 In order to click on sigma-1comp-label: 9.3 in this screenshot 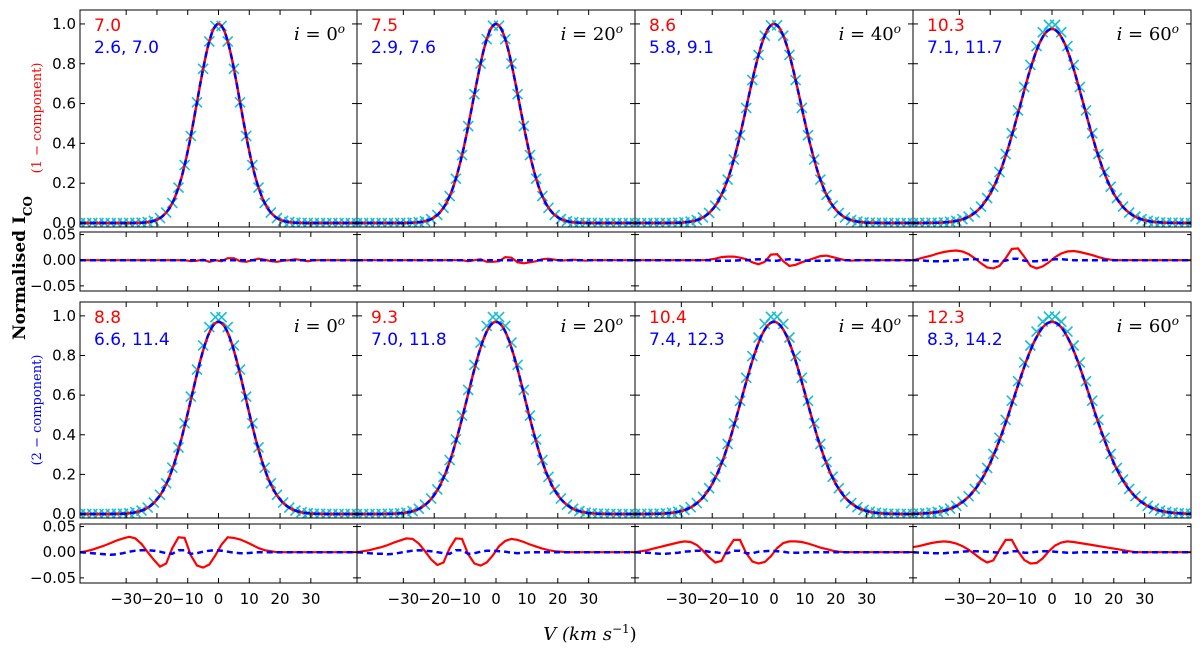, I will do `click(384, 318)`.